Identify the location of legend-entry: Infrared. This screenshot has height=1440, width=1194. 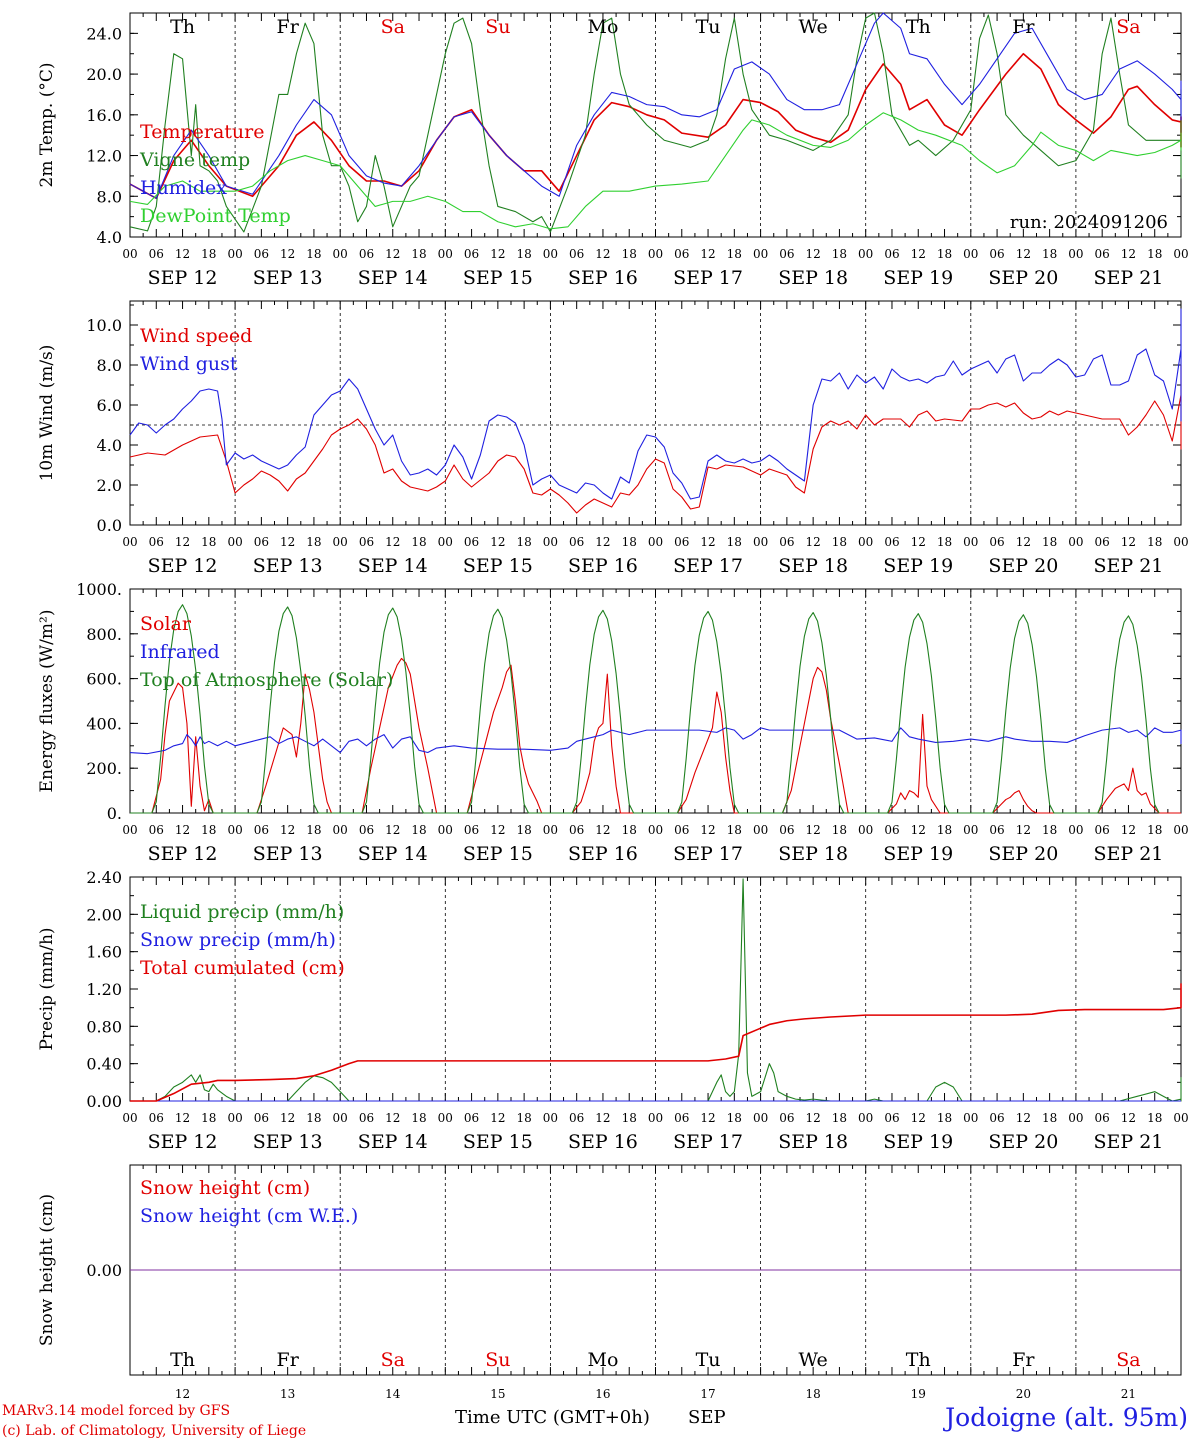
(180, 652).